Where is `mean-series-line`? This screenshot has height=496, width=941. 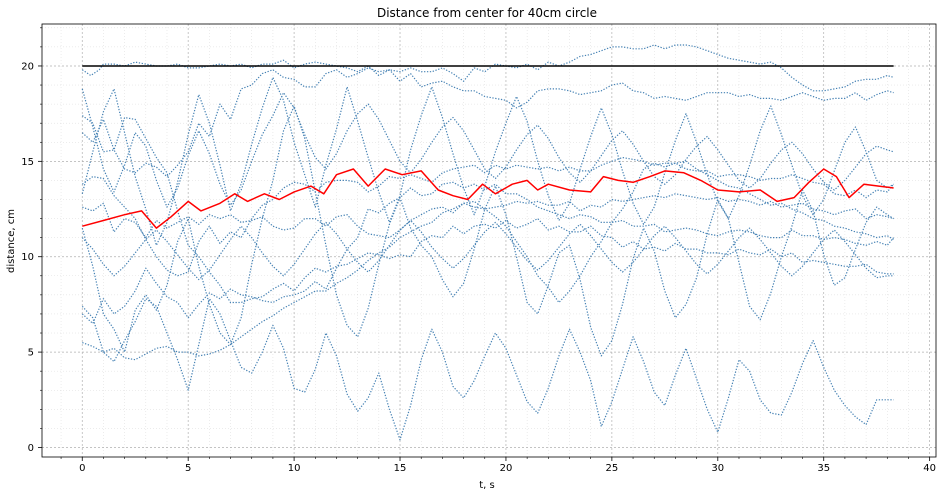 mean-series-line is located at coordinates (488, 198).